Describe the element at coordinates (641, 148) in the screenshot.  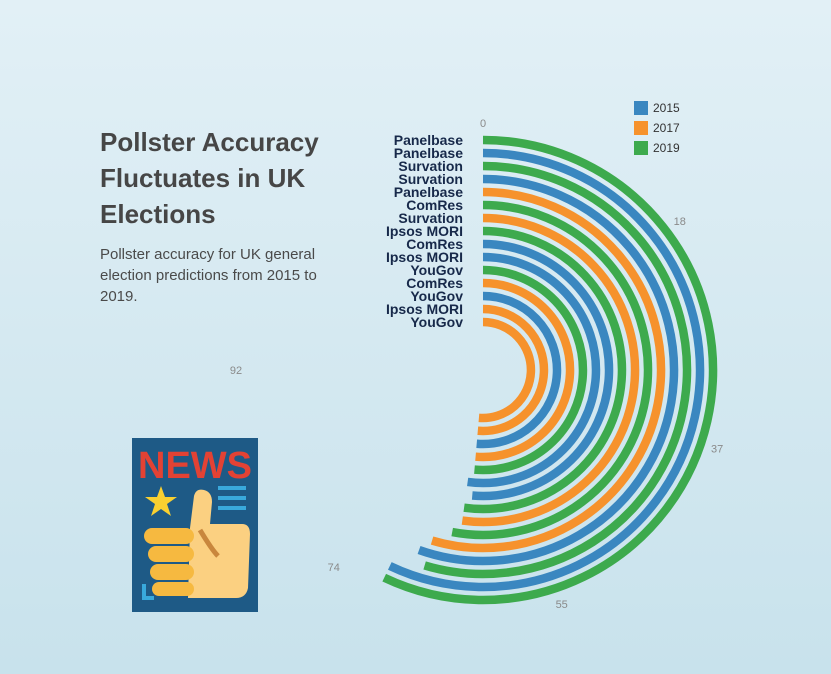
I see `legend-swatch-2019` at that location.